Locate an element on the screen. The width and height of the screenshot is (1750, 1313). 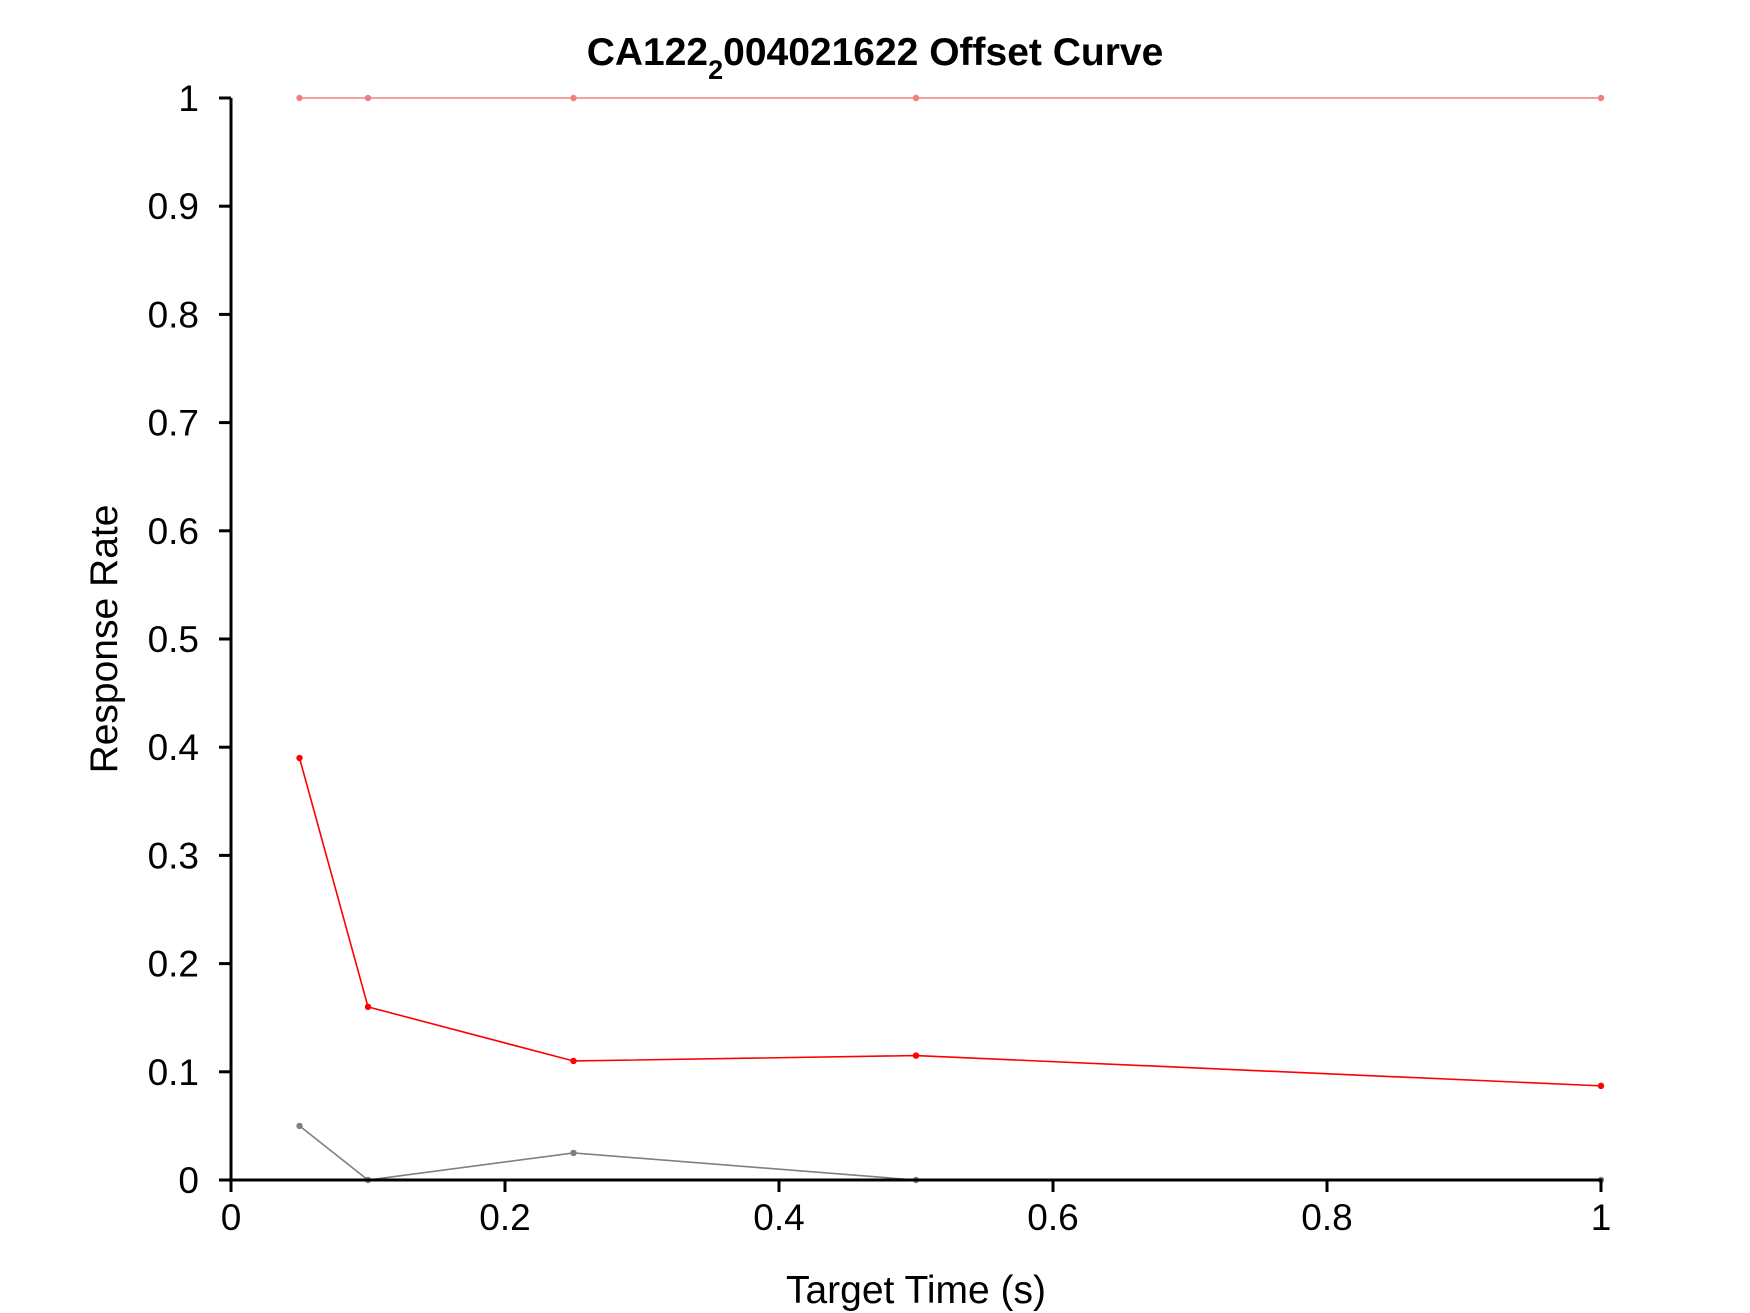
x-tick-label: 0 is located at coordinates (231, 1217).